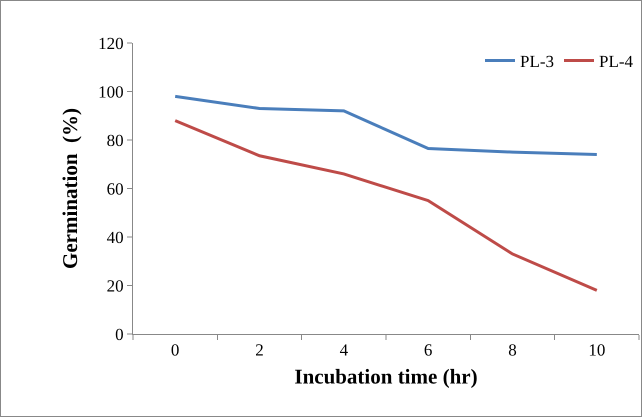 The height and width of the screenshot is (417, 642). I want to click on line-series, so click(386, 125).